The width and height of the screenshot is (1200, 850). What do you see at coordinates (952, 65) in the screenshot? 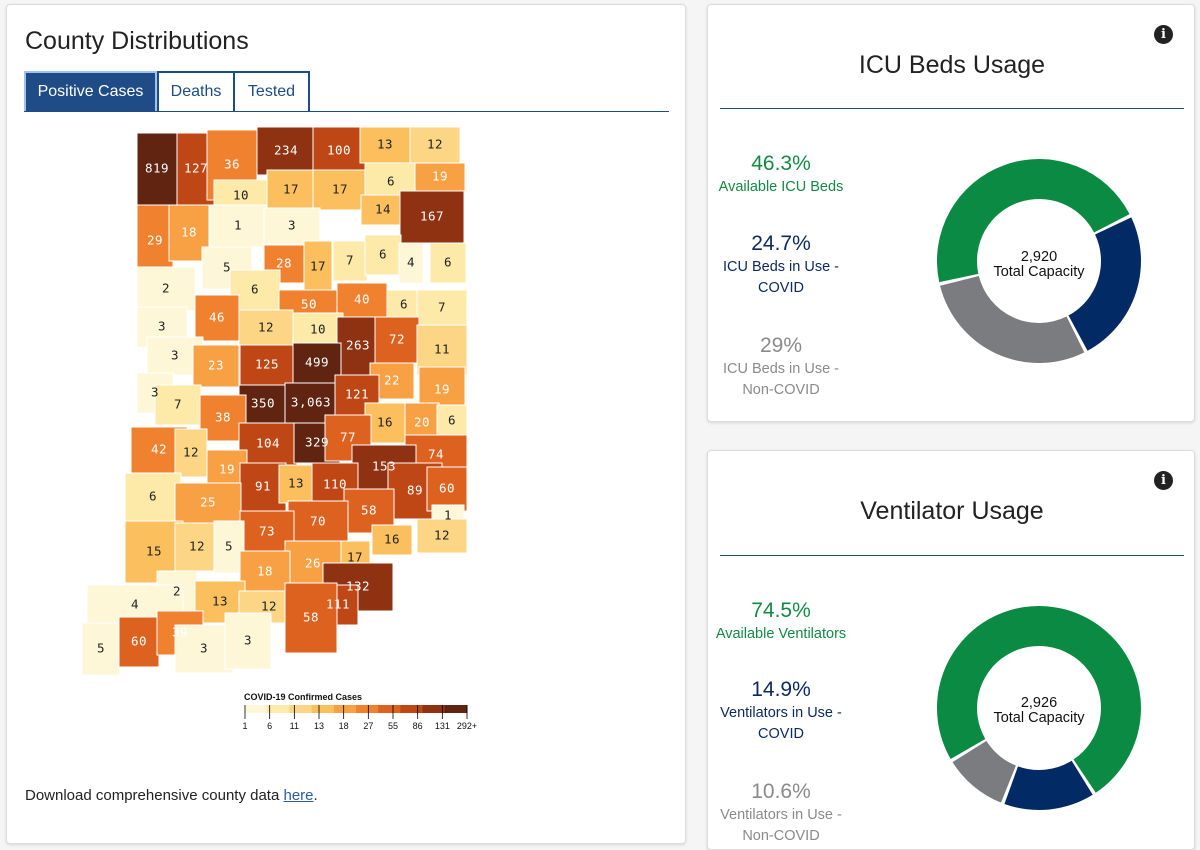
I see `icu-title: ICU Beds Usage` at bounding box center [952, 65].